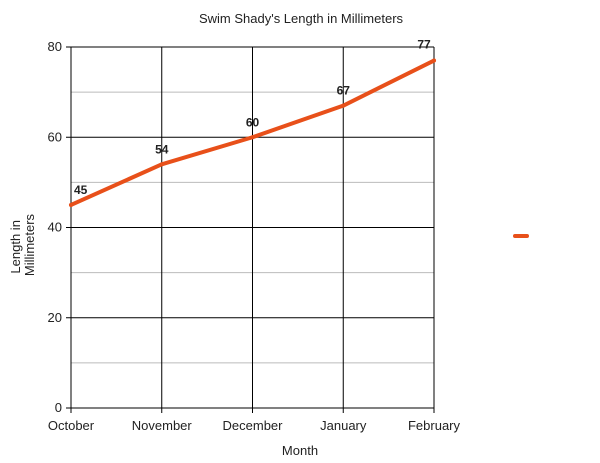  I want to click on y-tick-label: 80, so click(55, 46).